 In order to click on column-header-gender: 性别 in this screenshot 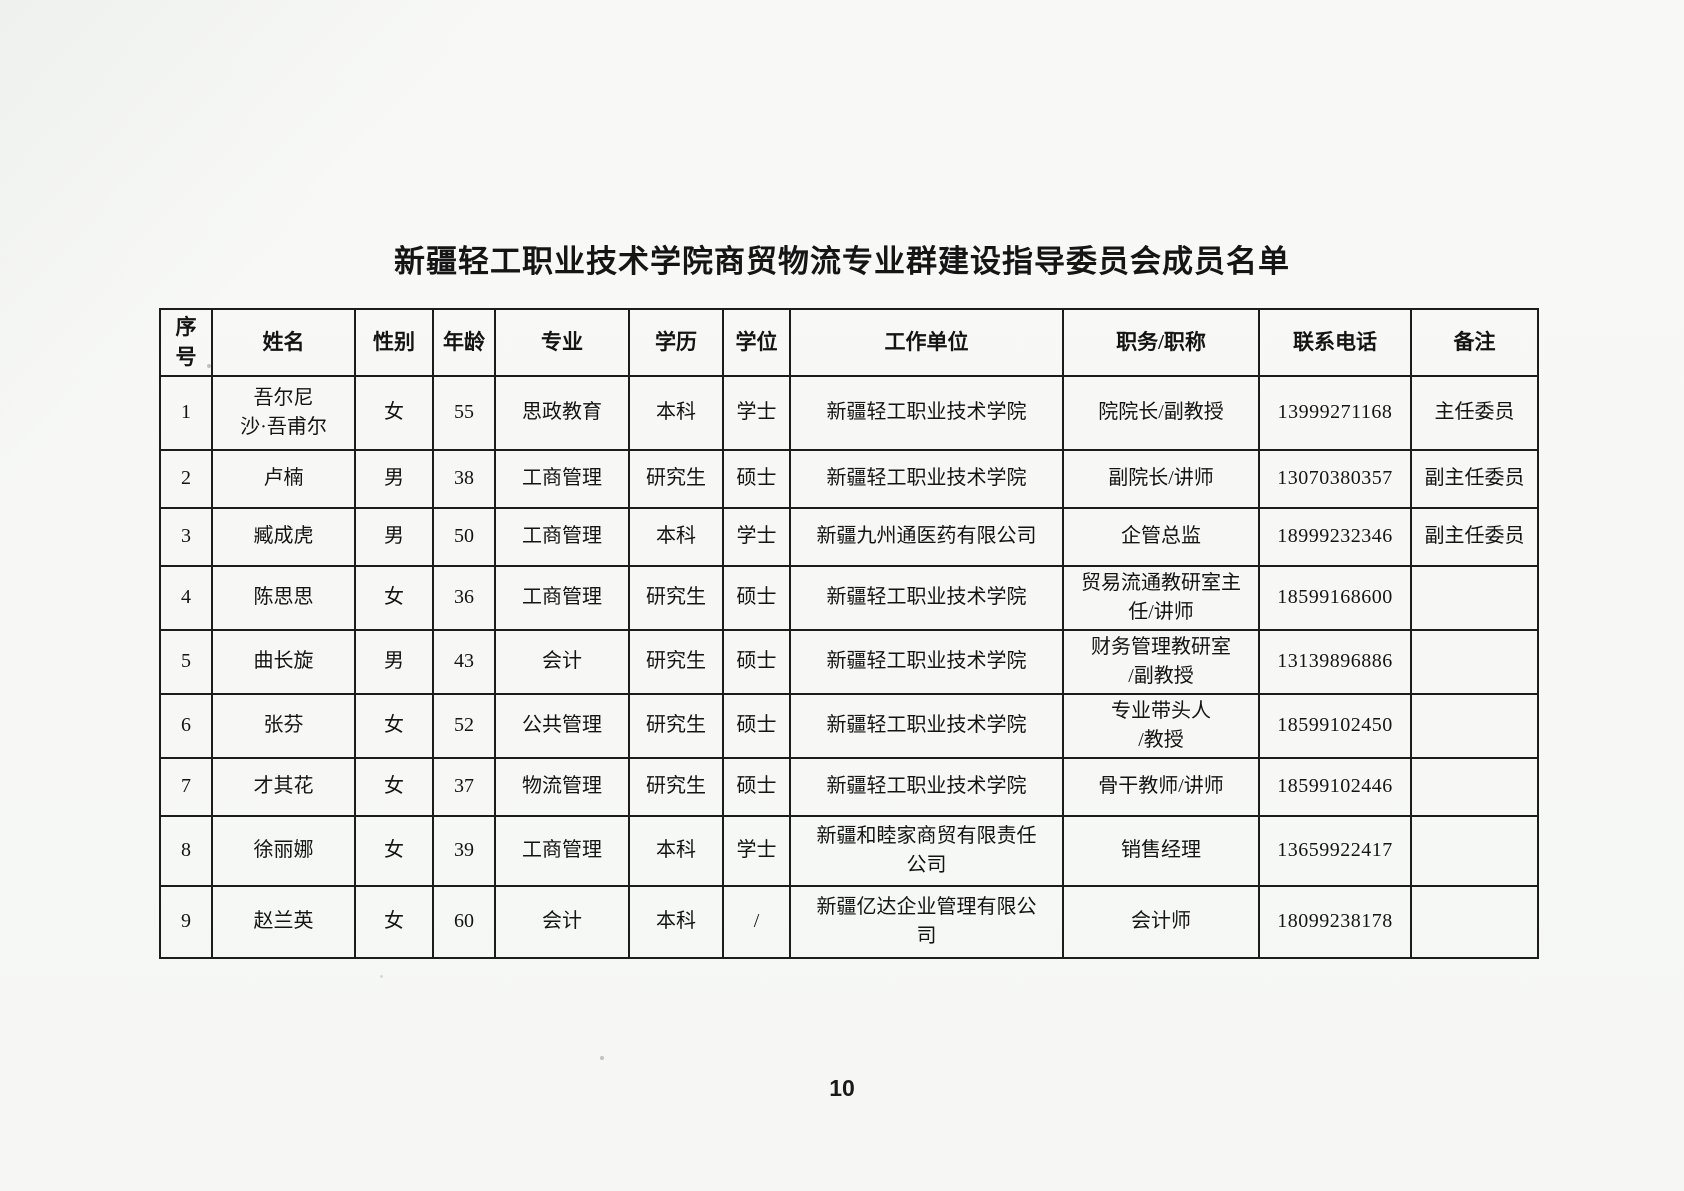, I will do `click(394, 342)`.